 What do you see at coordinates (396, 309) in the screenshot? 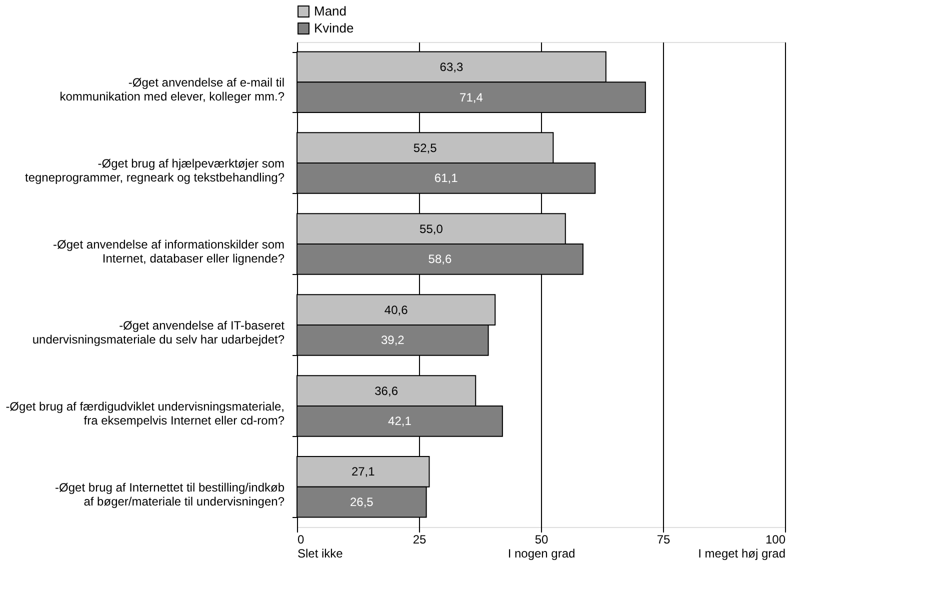
I see `data-label: 40,6` at bounding box center [396, 309].